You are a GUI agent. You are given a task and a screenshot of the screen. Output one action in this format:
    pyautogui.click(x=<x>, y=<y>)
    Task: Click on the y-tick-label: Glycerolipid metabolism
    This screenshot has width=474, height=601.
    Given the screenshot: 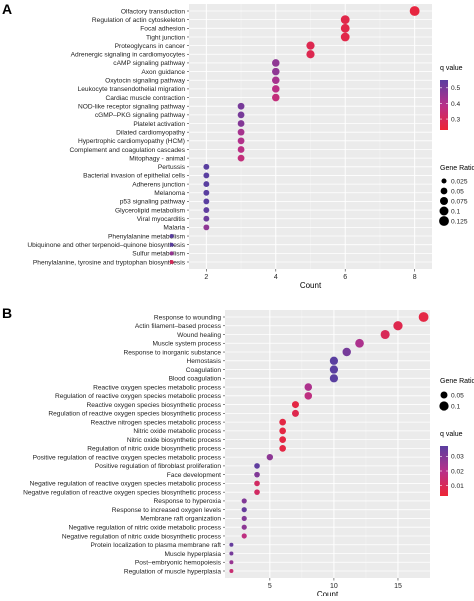 What is the action you would take?
    pyautogui.click(x=150, y=210)
    